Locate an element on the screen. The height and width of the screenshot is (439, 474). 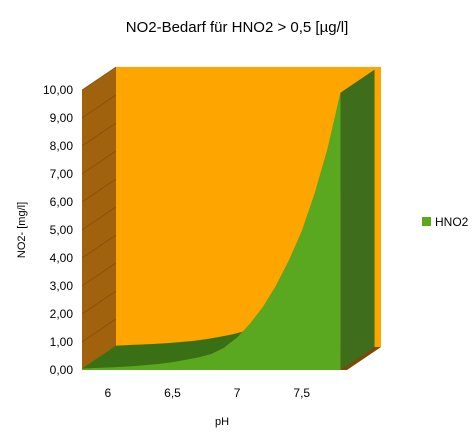
y-tick-label: 4,00 is located at coordinates (62, 258).